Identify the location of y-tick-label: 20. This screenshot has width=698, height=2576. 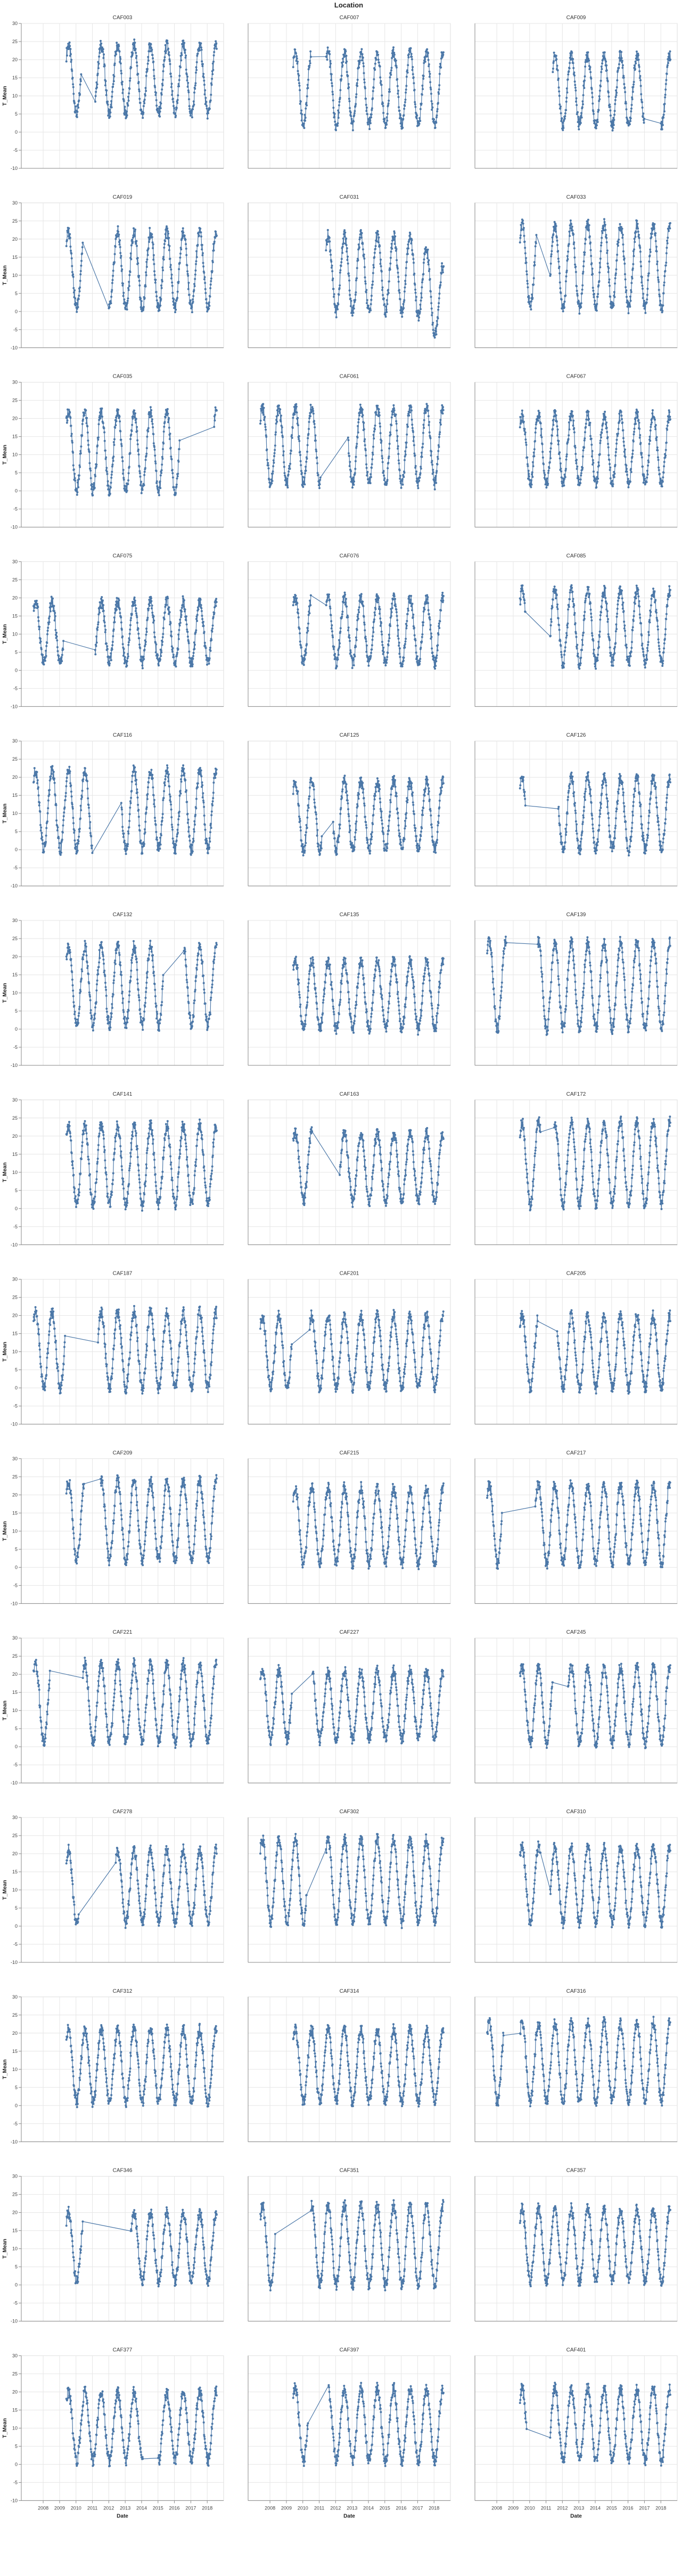
(15, 418).